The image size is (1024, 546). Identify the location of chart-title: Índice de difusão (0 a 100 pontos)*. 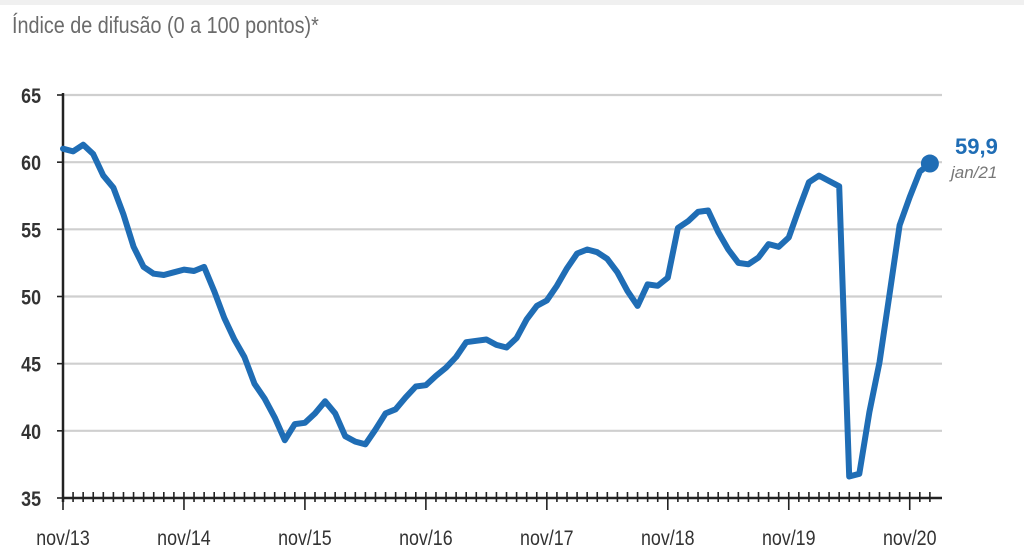
(165, 25).